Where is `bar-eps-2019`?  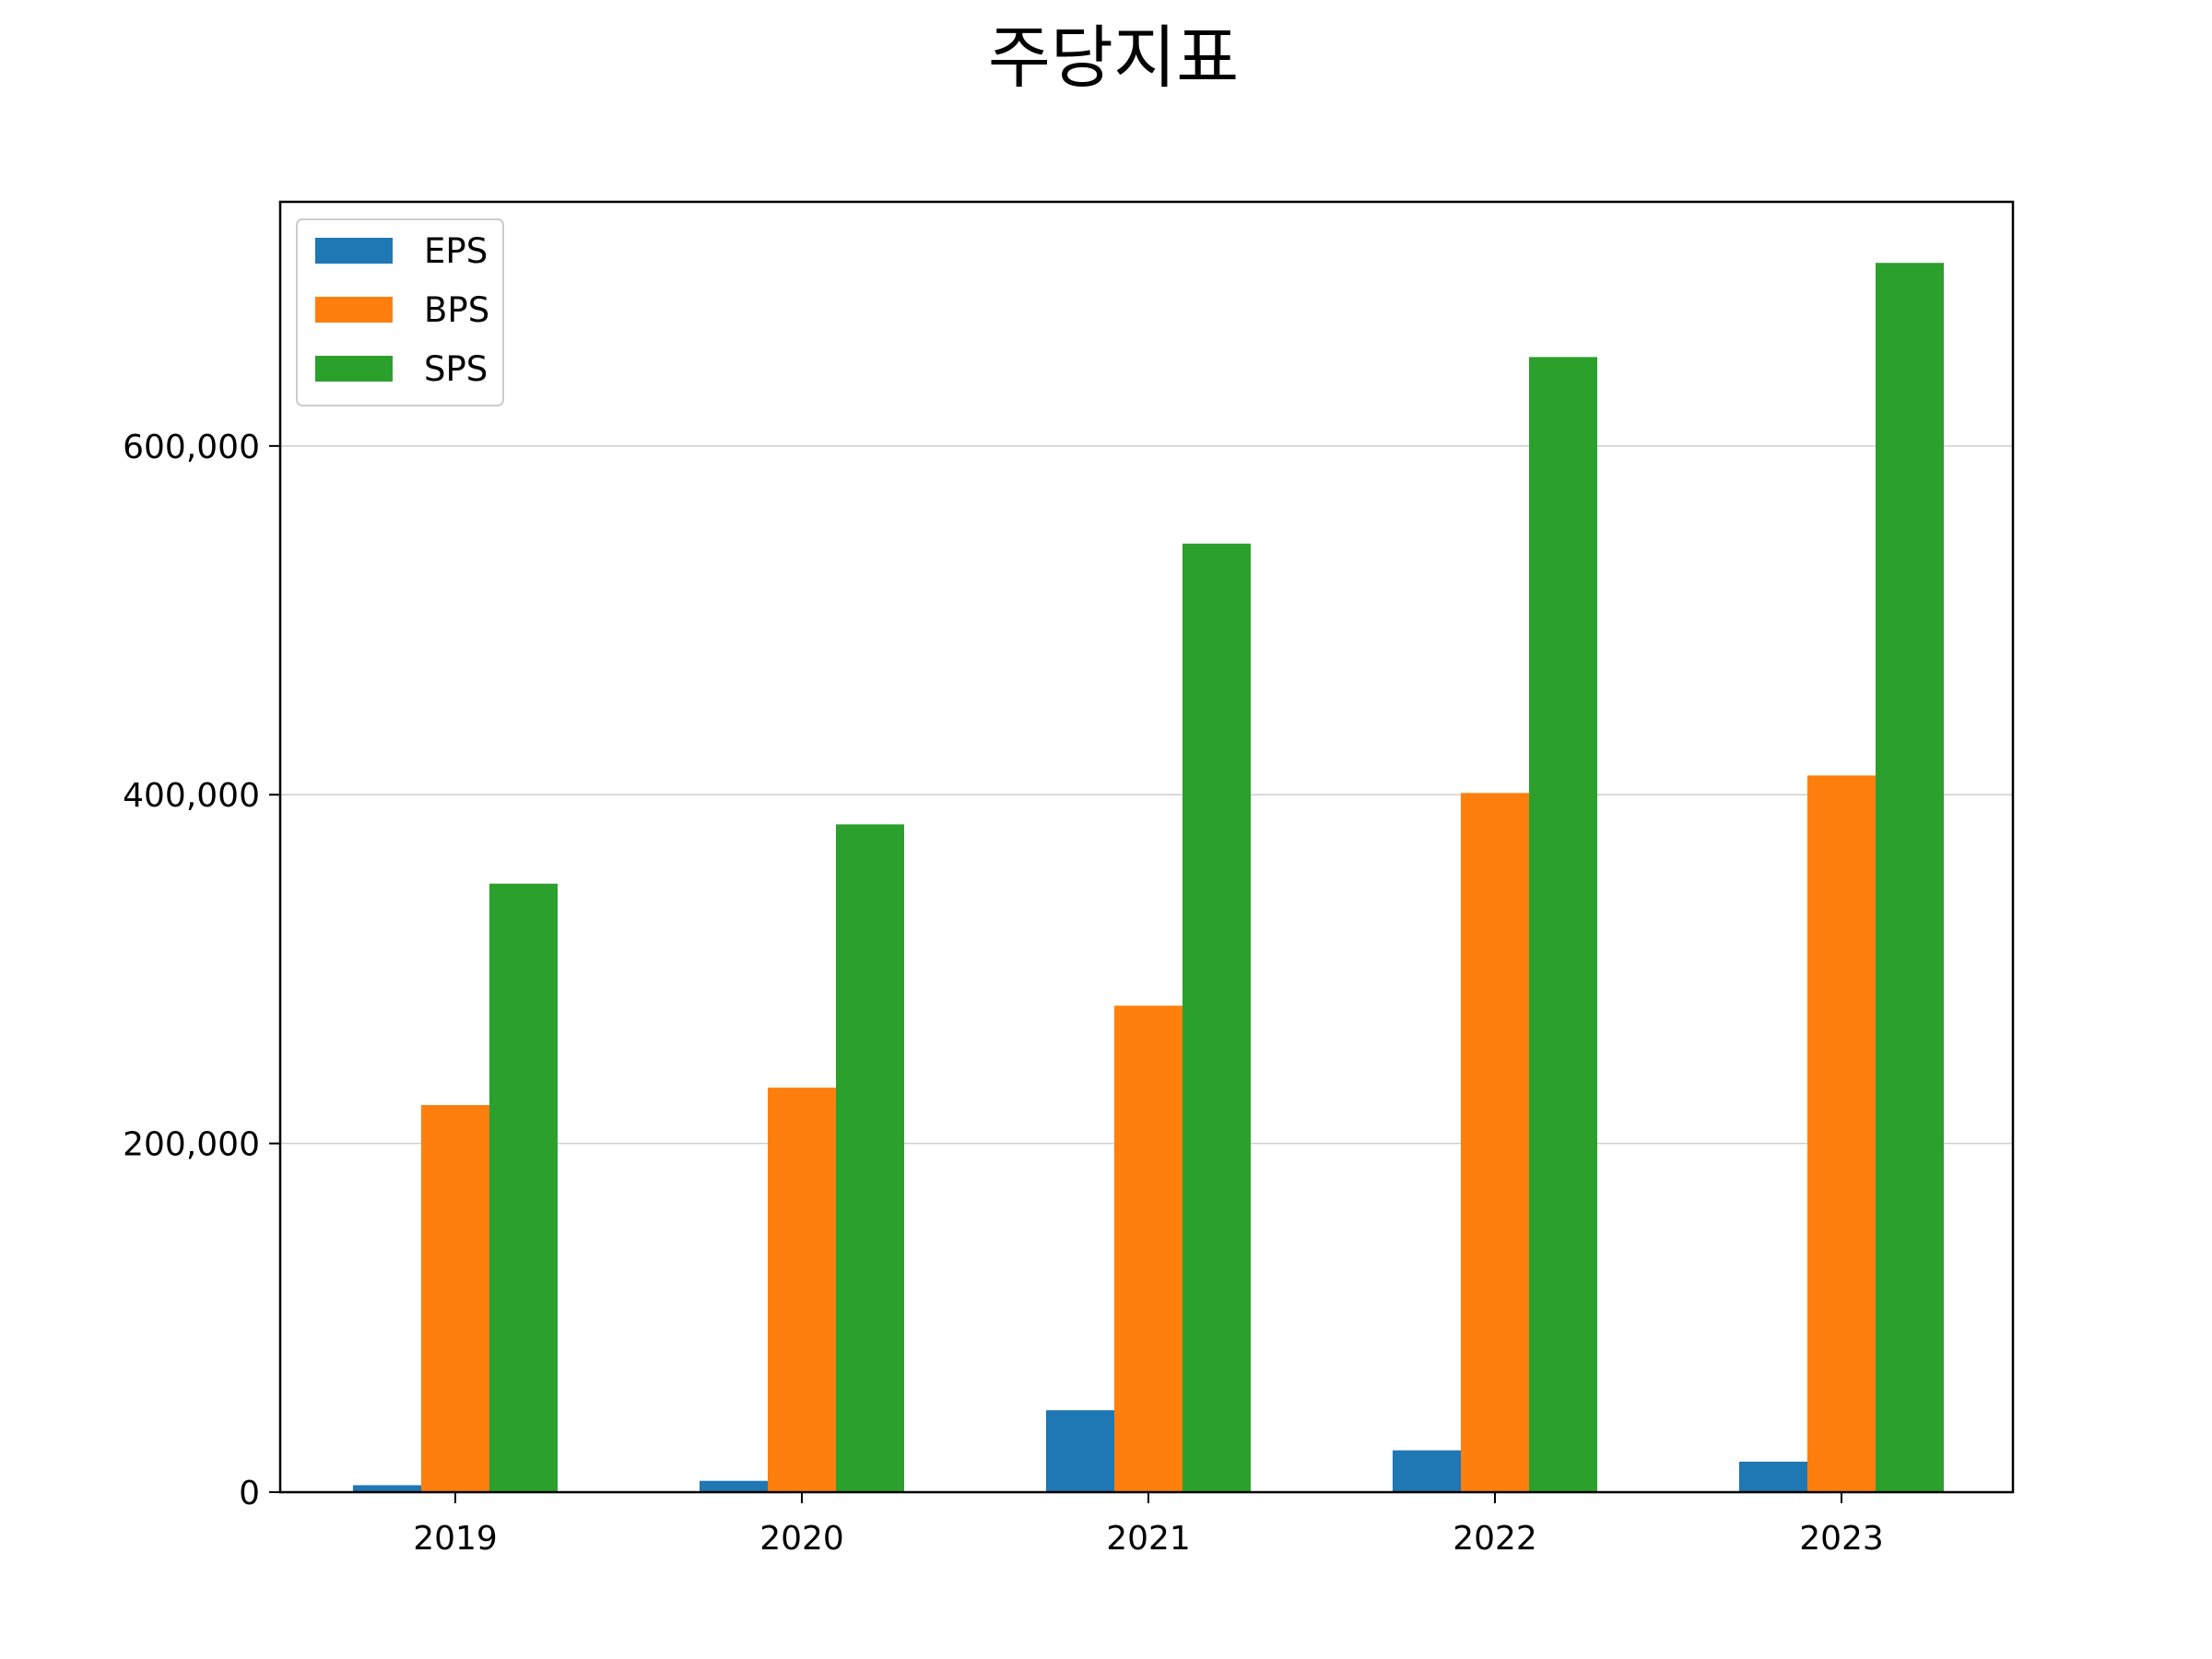
bar-eps-2019 is located at coordinates (387, 1488).